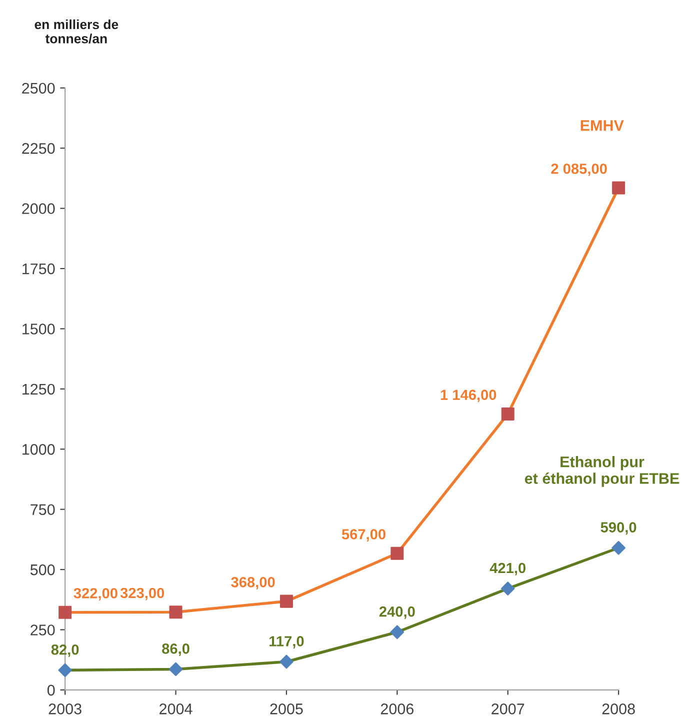 The height and width of the screenshot is (727, 685). Describe the element at coordinates (76, 31) in the screenshot. I see `y-axis-title: en milliers de tonnes/an` at that location.